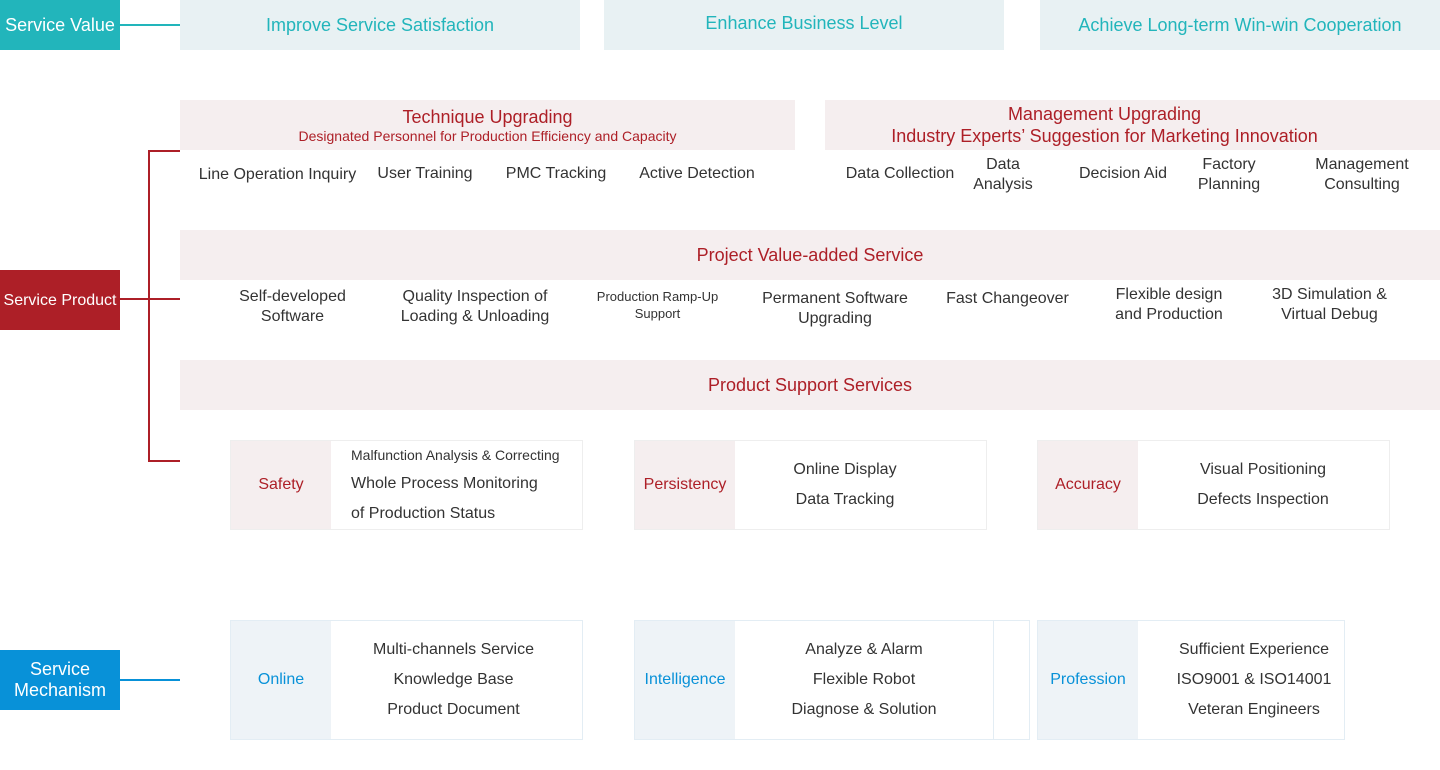 This screenshot has height=770, width=1440. Describe the element at coordinates (685, 485) in the screenshot. I see `group-key: Persistency` at that location.